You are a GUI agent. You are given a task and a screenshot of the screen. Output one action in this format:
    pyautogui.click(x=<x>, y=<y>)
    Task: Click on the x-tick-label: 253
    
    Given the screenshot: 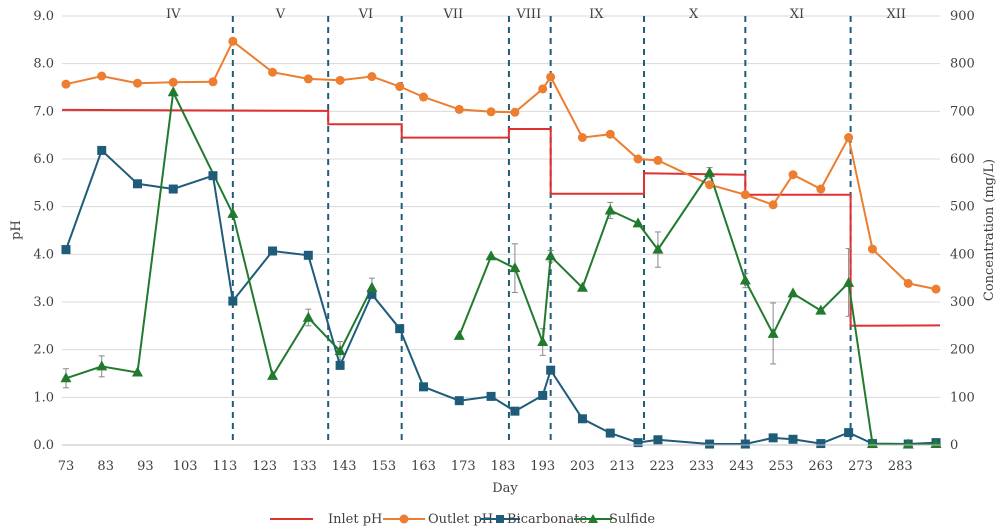 What is the action you would take?
    pyautogui.click(x=781, y=466)
    